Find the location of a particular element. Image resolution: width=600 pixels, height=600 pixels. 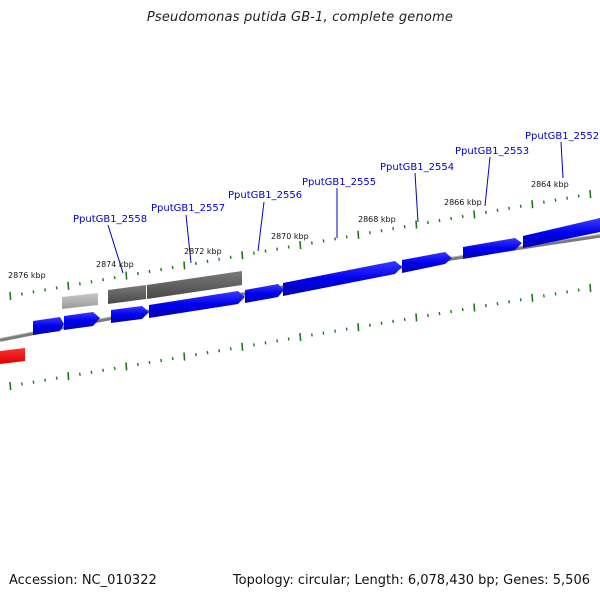

gene-label-2555: PputGB1_2555 is located at coordinates (339, 182).